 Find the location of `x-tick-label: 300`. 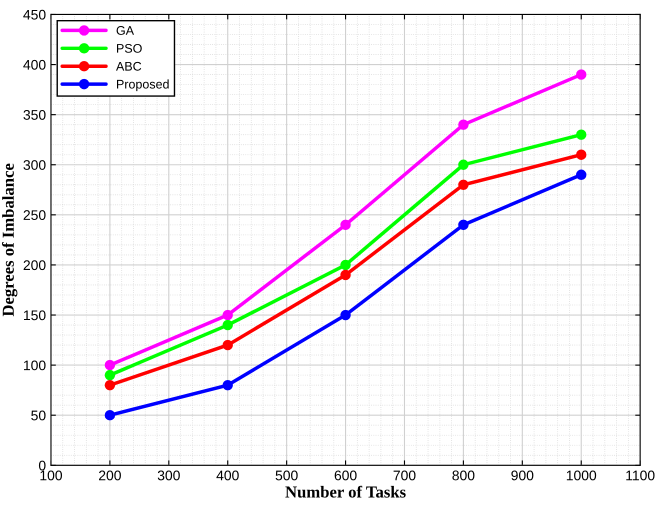

x-tick-label: 300 is located at coordinates (169, 475).